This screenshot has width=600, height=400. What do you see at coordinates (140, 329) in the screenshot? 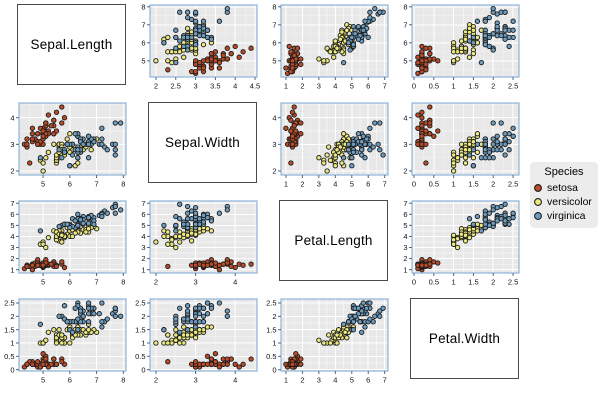
I see `svg-text: 1.5` at bounding box center [140, 329].